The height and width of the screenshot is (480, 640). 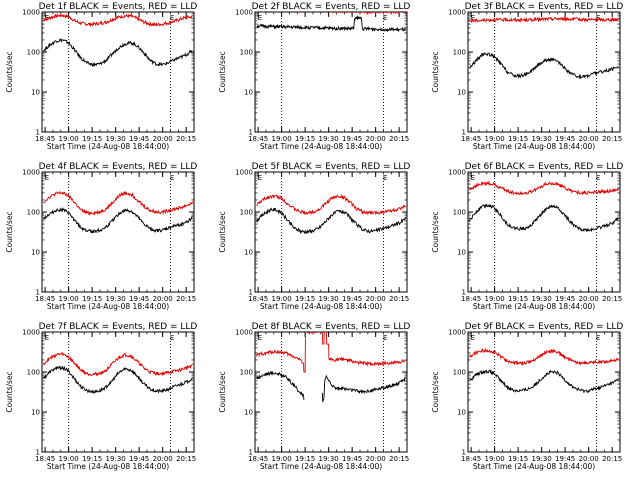 What do you see at coordinates (331, 167) in the screenshot?
I see `chart-title: Det 5f BLACK = Events, RED = LLD` at bounding box center [331, 167].